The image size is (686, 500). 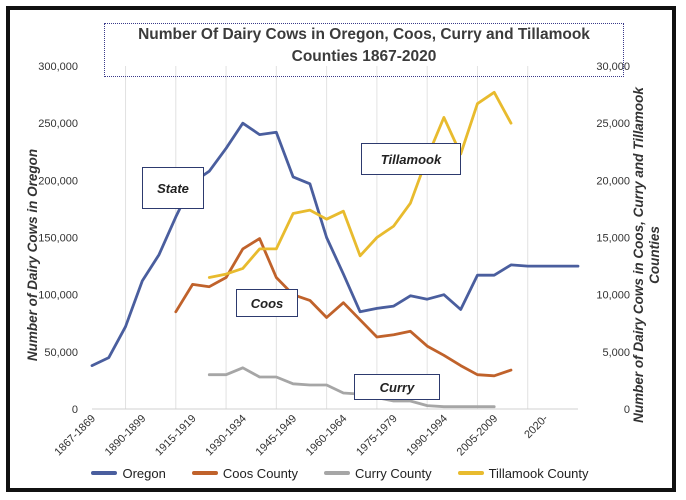 What do you see at coordinates (58, 181) in the screenshot?
I see `y-left-tick-label: 200,000` at bounding box center [58, 181].